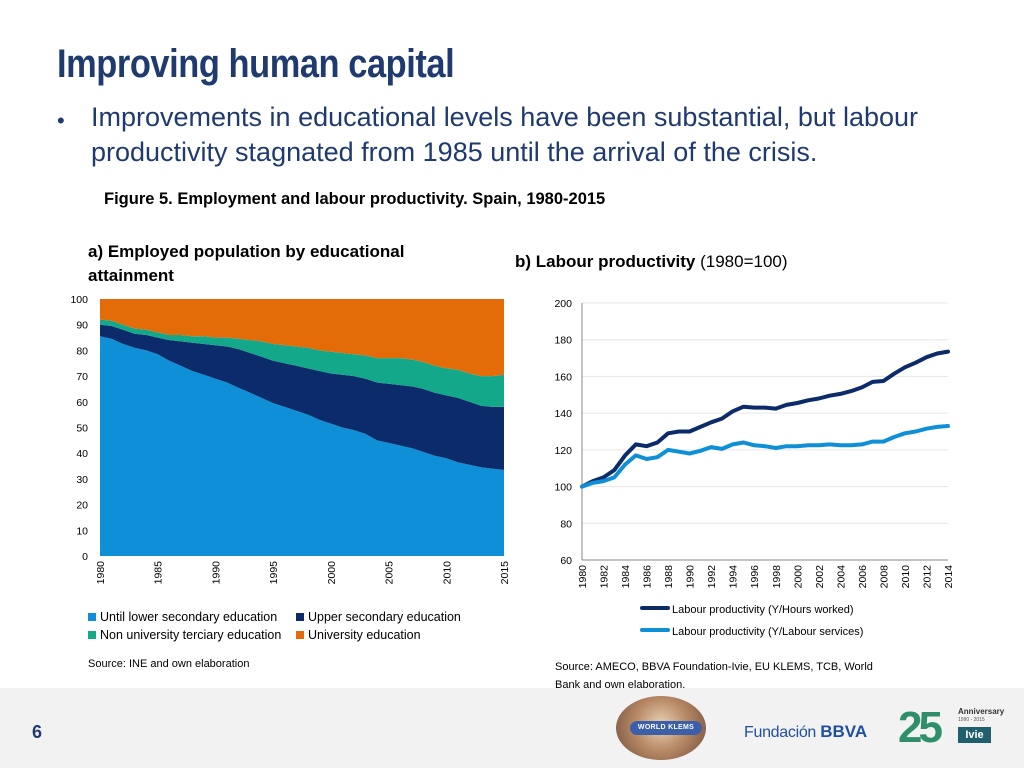  I want to click on y-tick-label: 10, so click(82, 531).